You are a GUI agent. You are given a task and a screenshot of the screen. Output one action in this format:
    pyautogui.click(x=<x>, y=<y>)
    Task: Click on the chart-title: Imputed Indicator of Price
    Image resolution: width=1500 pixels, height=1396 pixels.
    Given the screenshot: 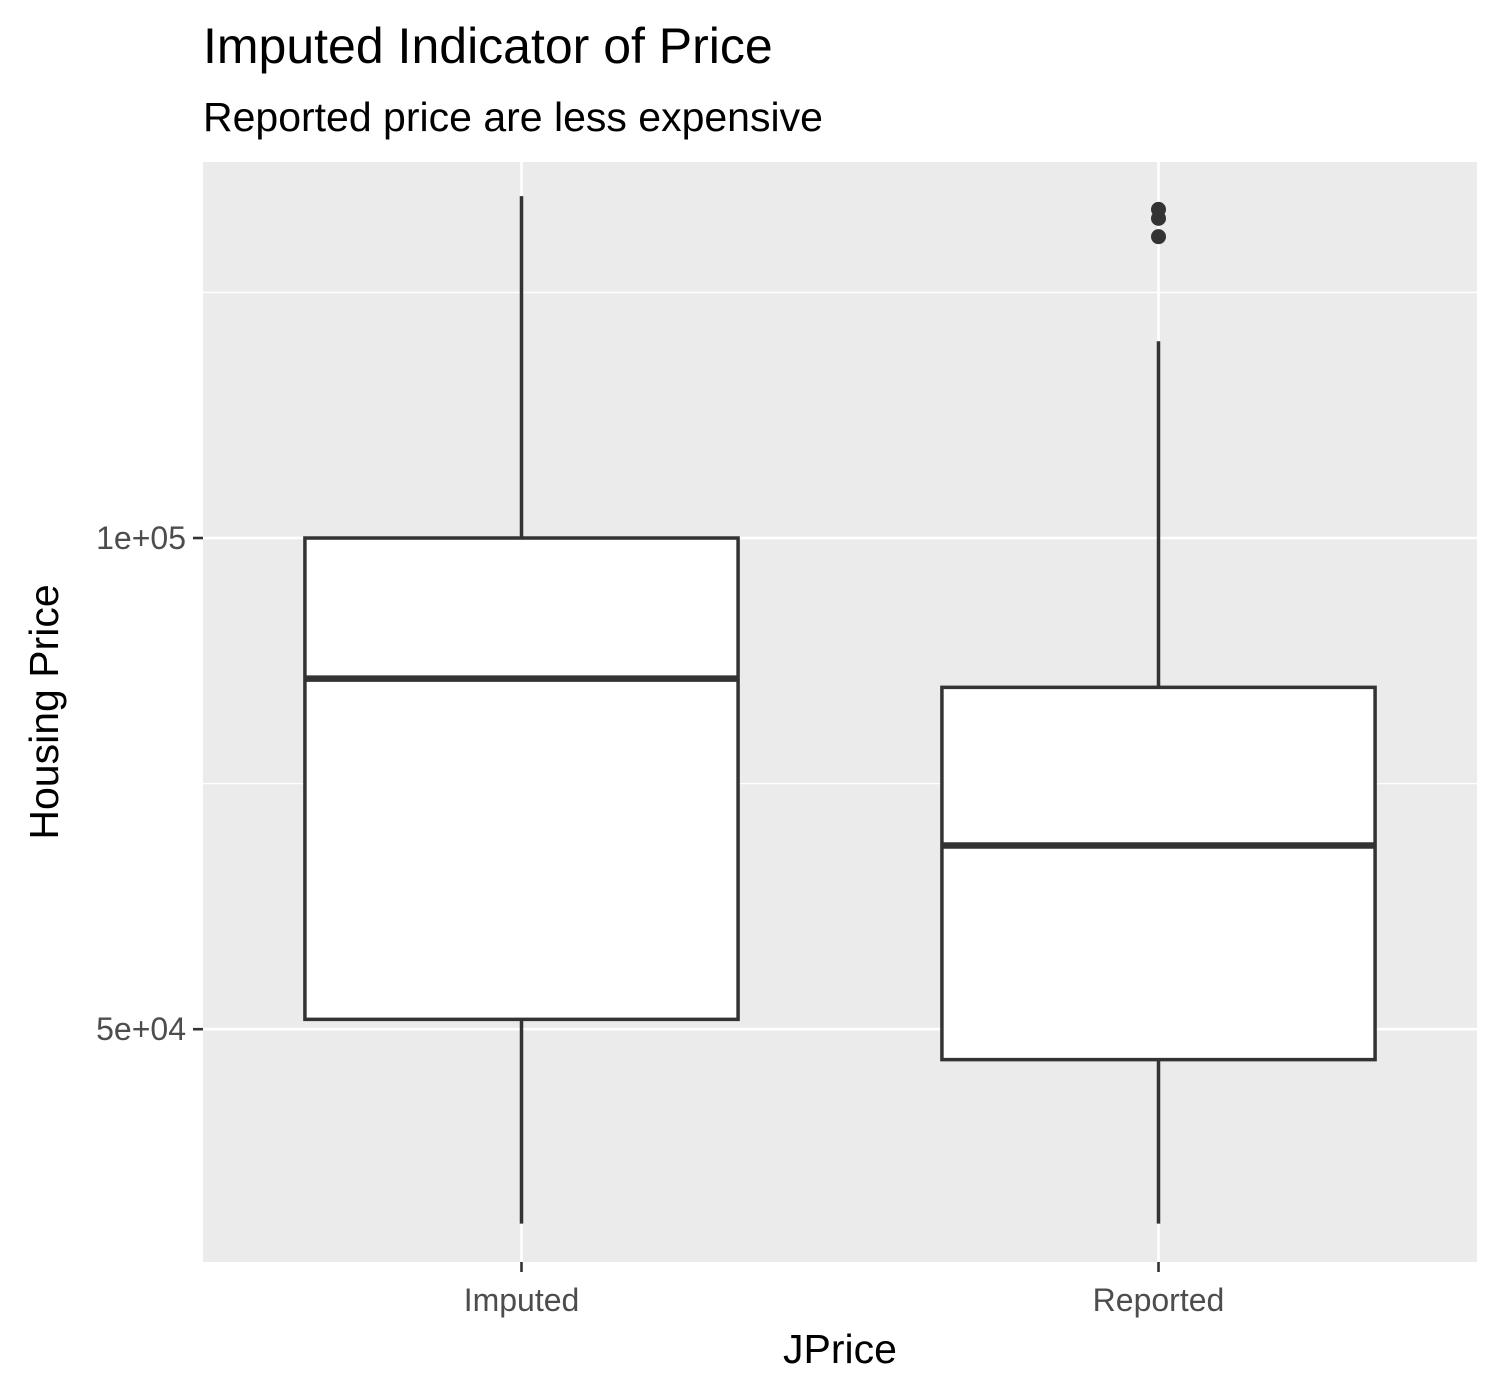 What is the action you would take?
    pyautogui.click(x=488, y=46)
    